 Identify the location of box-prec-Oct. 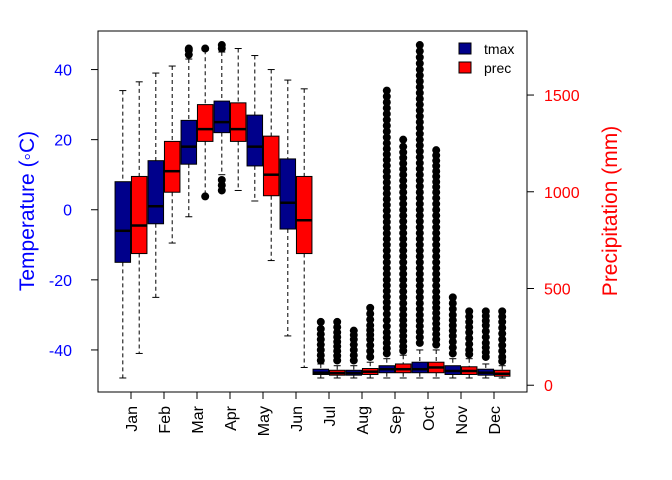
(436, 364).